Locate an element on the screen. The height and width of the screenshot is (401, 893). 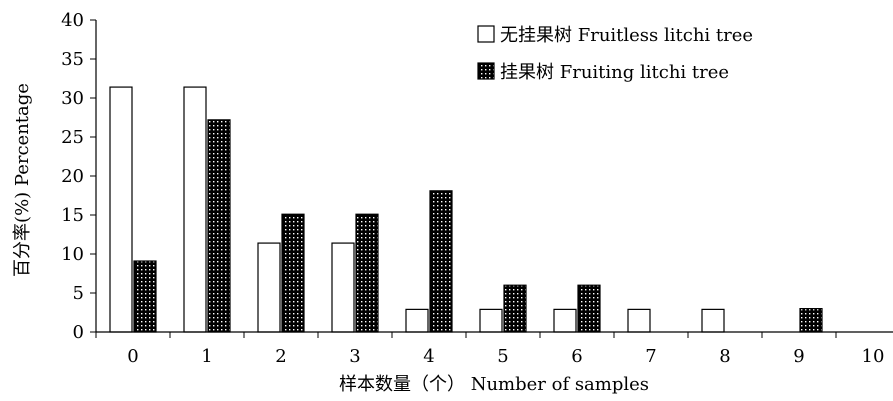
y-tick-label: 20 is located at coordinates (72, 176).